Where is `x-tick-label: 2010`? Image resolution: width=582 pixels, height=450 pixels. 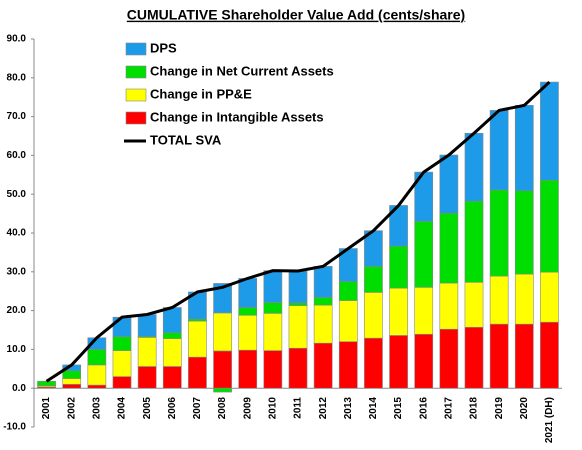
x-tick-label: 2010 is located at coordinates (272, 408).